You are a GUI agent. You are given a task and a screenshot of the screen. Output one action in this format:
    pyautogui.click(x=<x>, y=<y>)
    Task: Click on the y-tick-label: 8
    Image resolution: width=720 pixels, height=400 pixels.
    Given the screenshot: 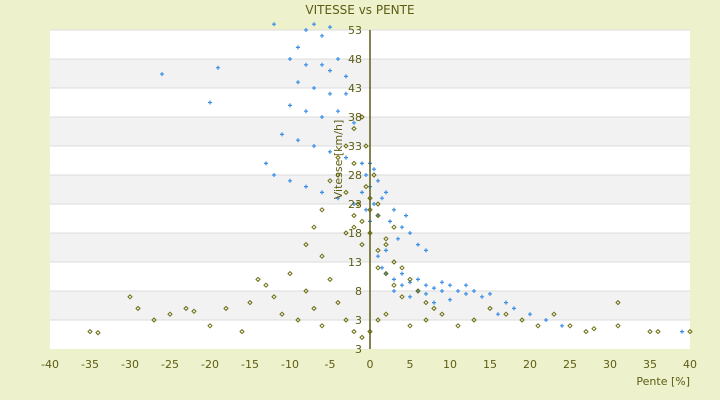 What is the action you would take?
    pyautogui.click(x=358, y=291)
    